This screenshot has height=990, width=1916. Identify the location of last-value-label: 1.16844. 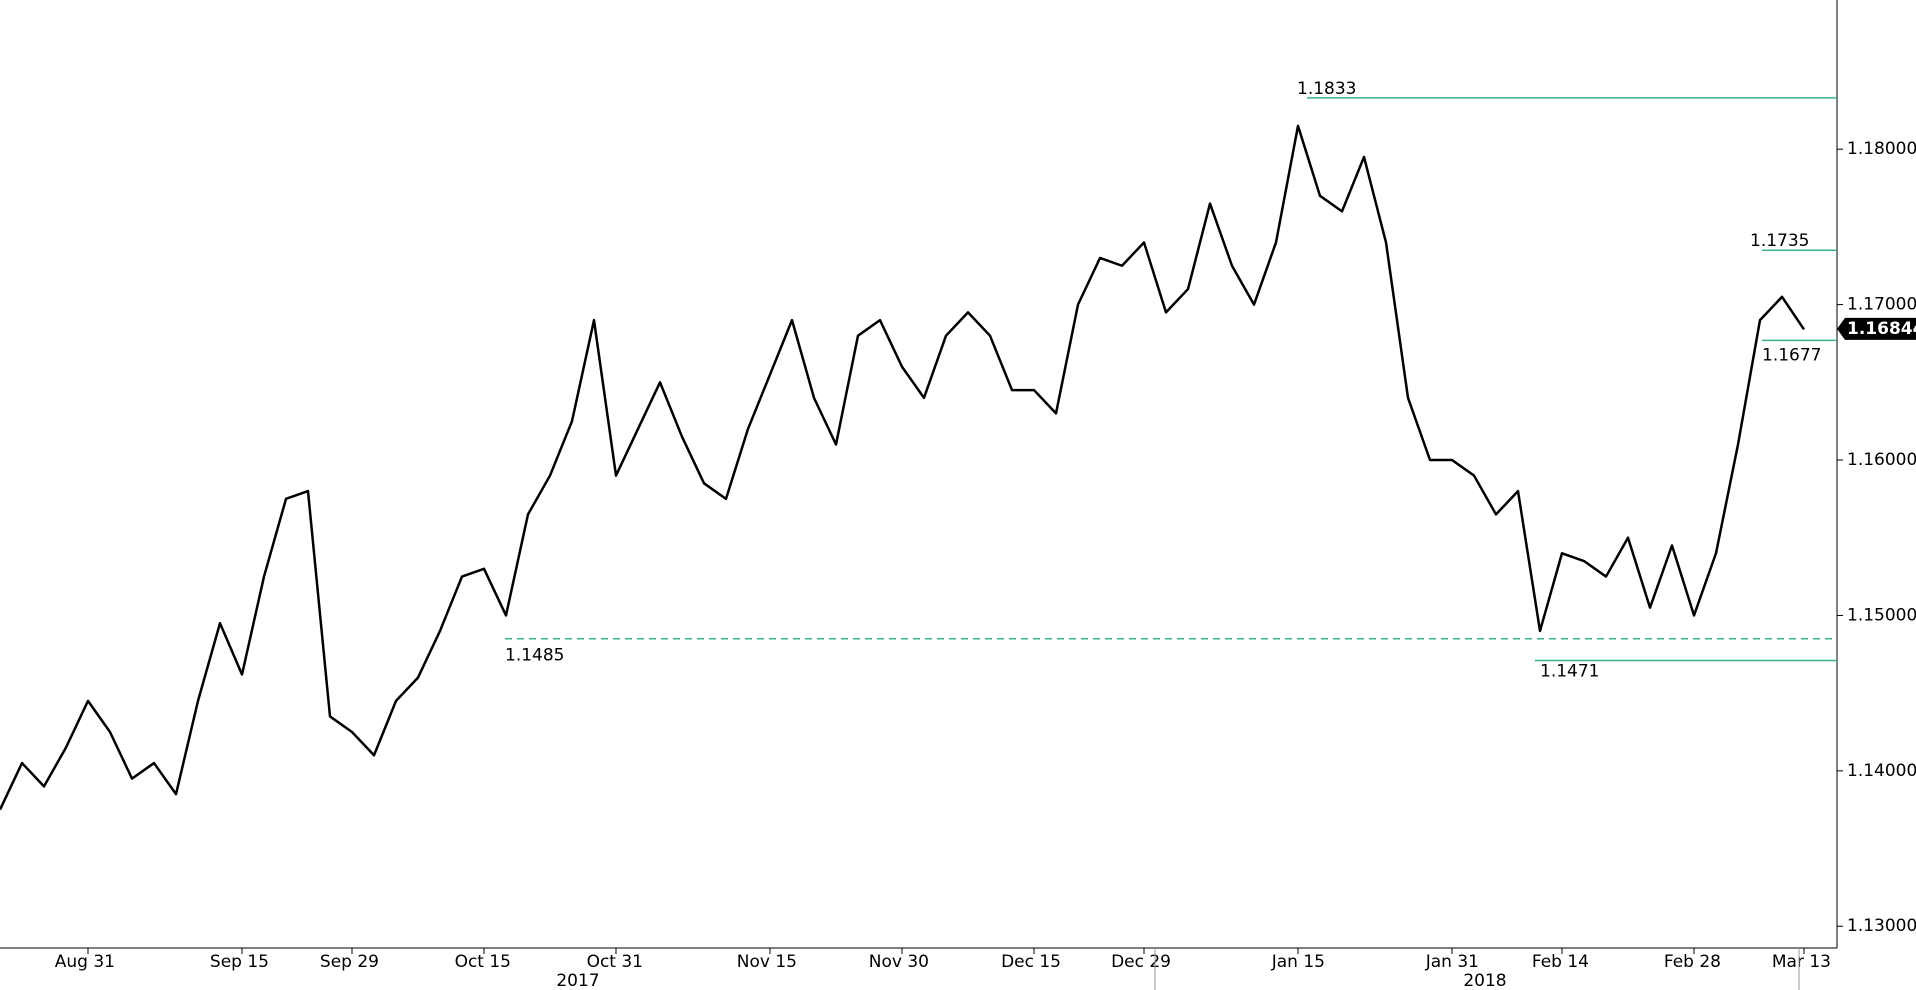
(1881, 329).